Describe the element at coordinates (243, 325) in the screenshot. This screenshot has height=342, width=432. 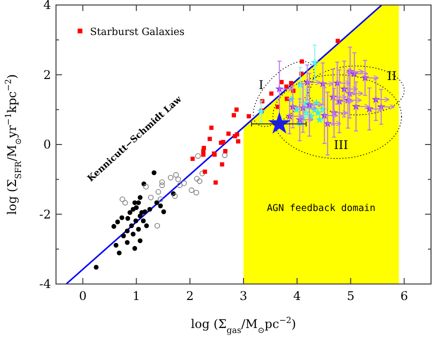
I see `x-axis-title: log (Σ$_{gas}$/M$_{⊙}$pc$^{−2}$)` at that location.